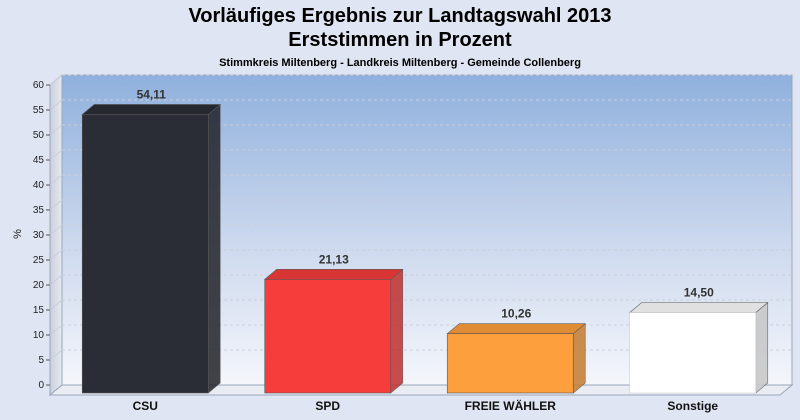 This screenshot has width=800, height=420. What do you see at coordinates (152, 94) in the screenshot?
I see `data-label: 54,11` at bounding box center [152, 94].